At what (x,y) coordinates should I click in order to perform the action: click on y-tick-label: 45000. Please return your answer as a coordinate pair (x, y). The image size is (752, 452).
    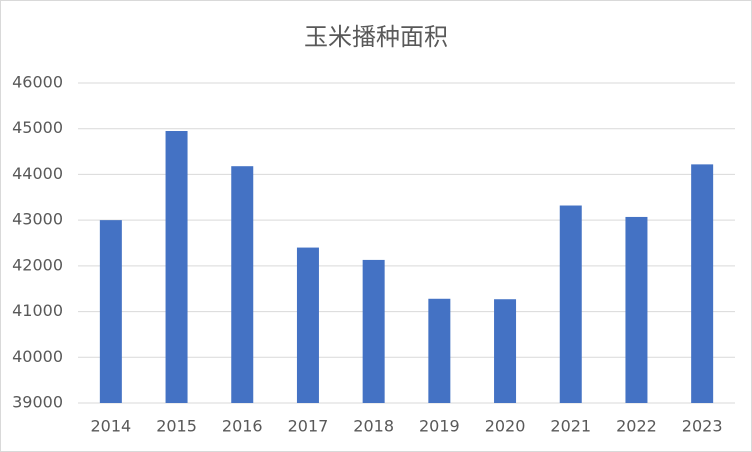
    Looking at the image, I should click on (37, 127).